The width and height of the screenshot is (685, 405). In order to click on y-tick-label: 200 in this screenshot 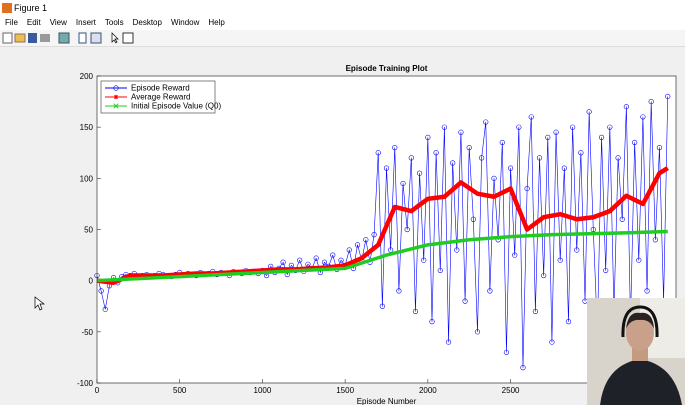, I will do `click(87, 76)`.